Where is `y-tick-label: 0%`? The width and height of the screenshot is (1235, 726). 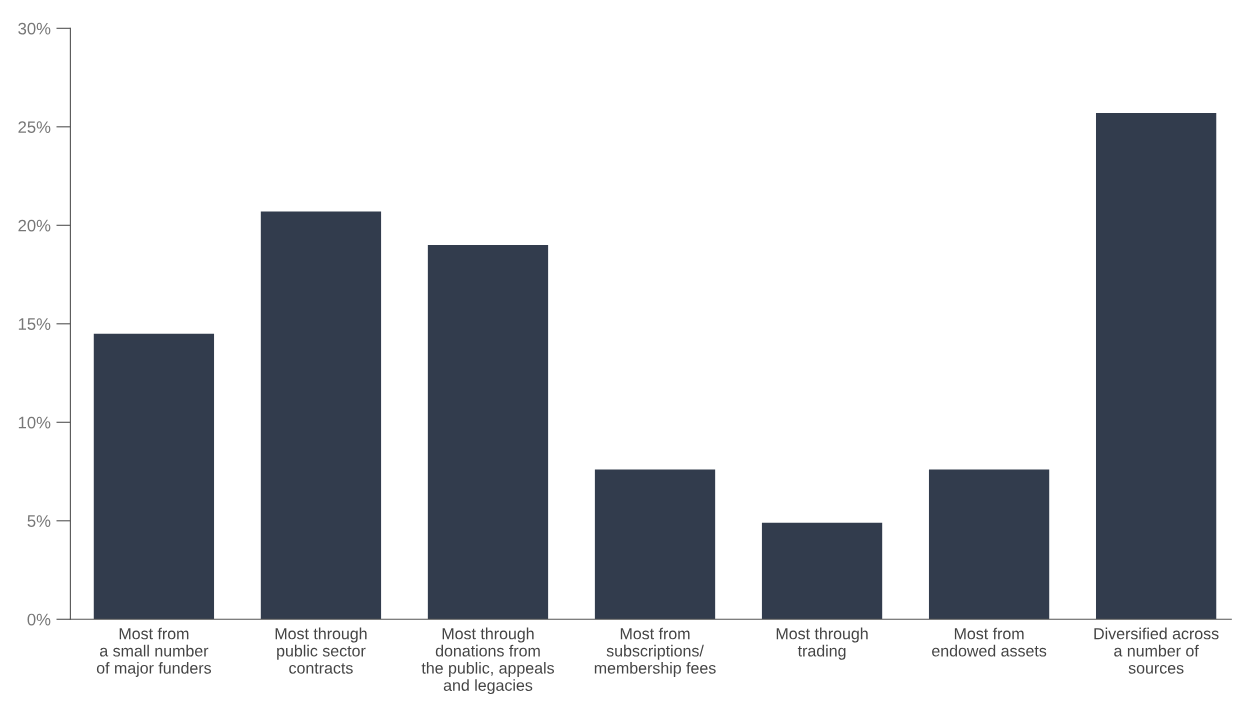
y-tick-label: 0% is located at coordinates (39, 619).